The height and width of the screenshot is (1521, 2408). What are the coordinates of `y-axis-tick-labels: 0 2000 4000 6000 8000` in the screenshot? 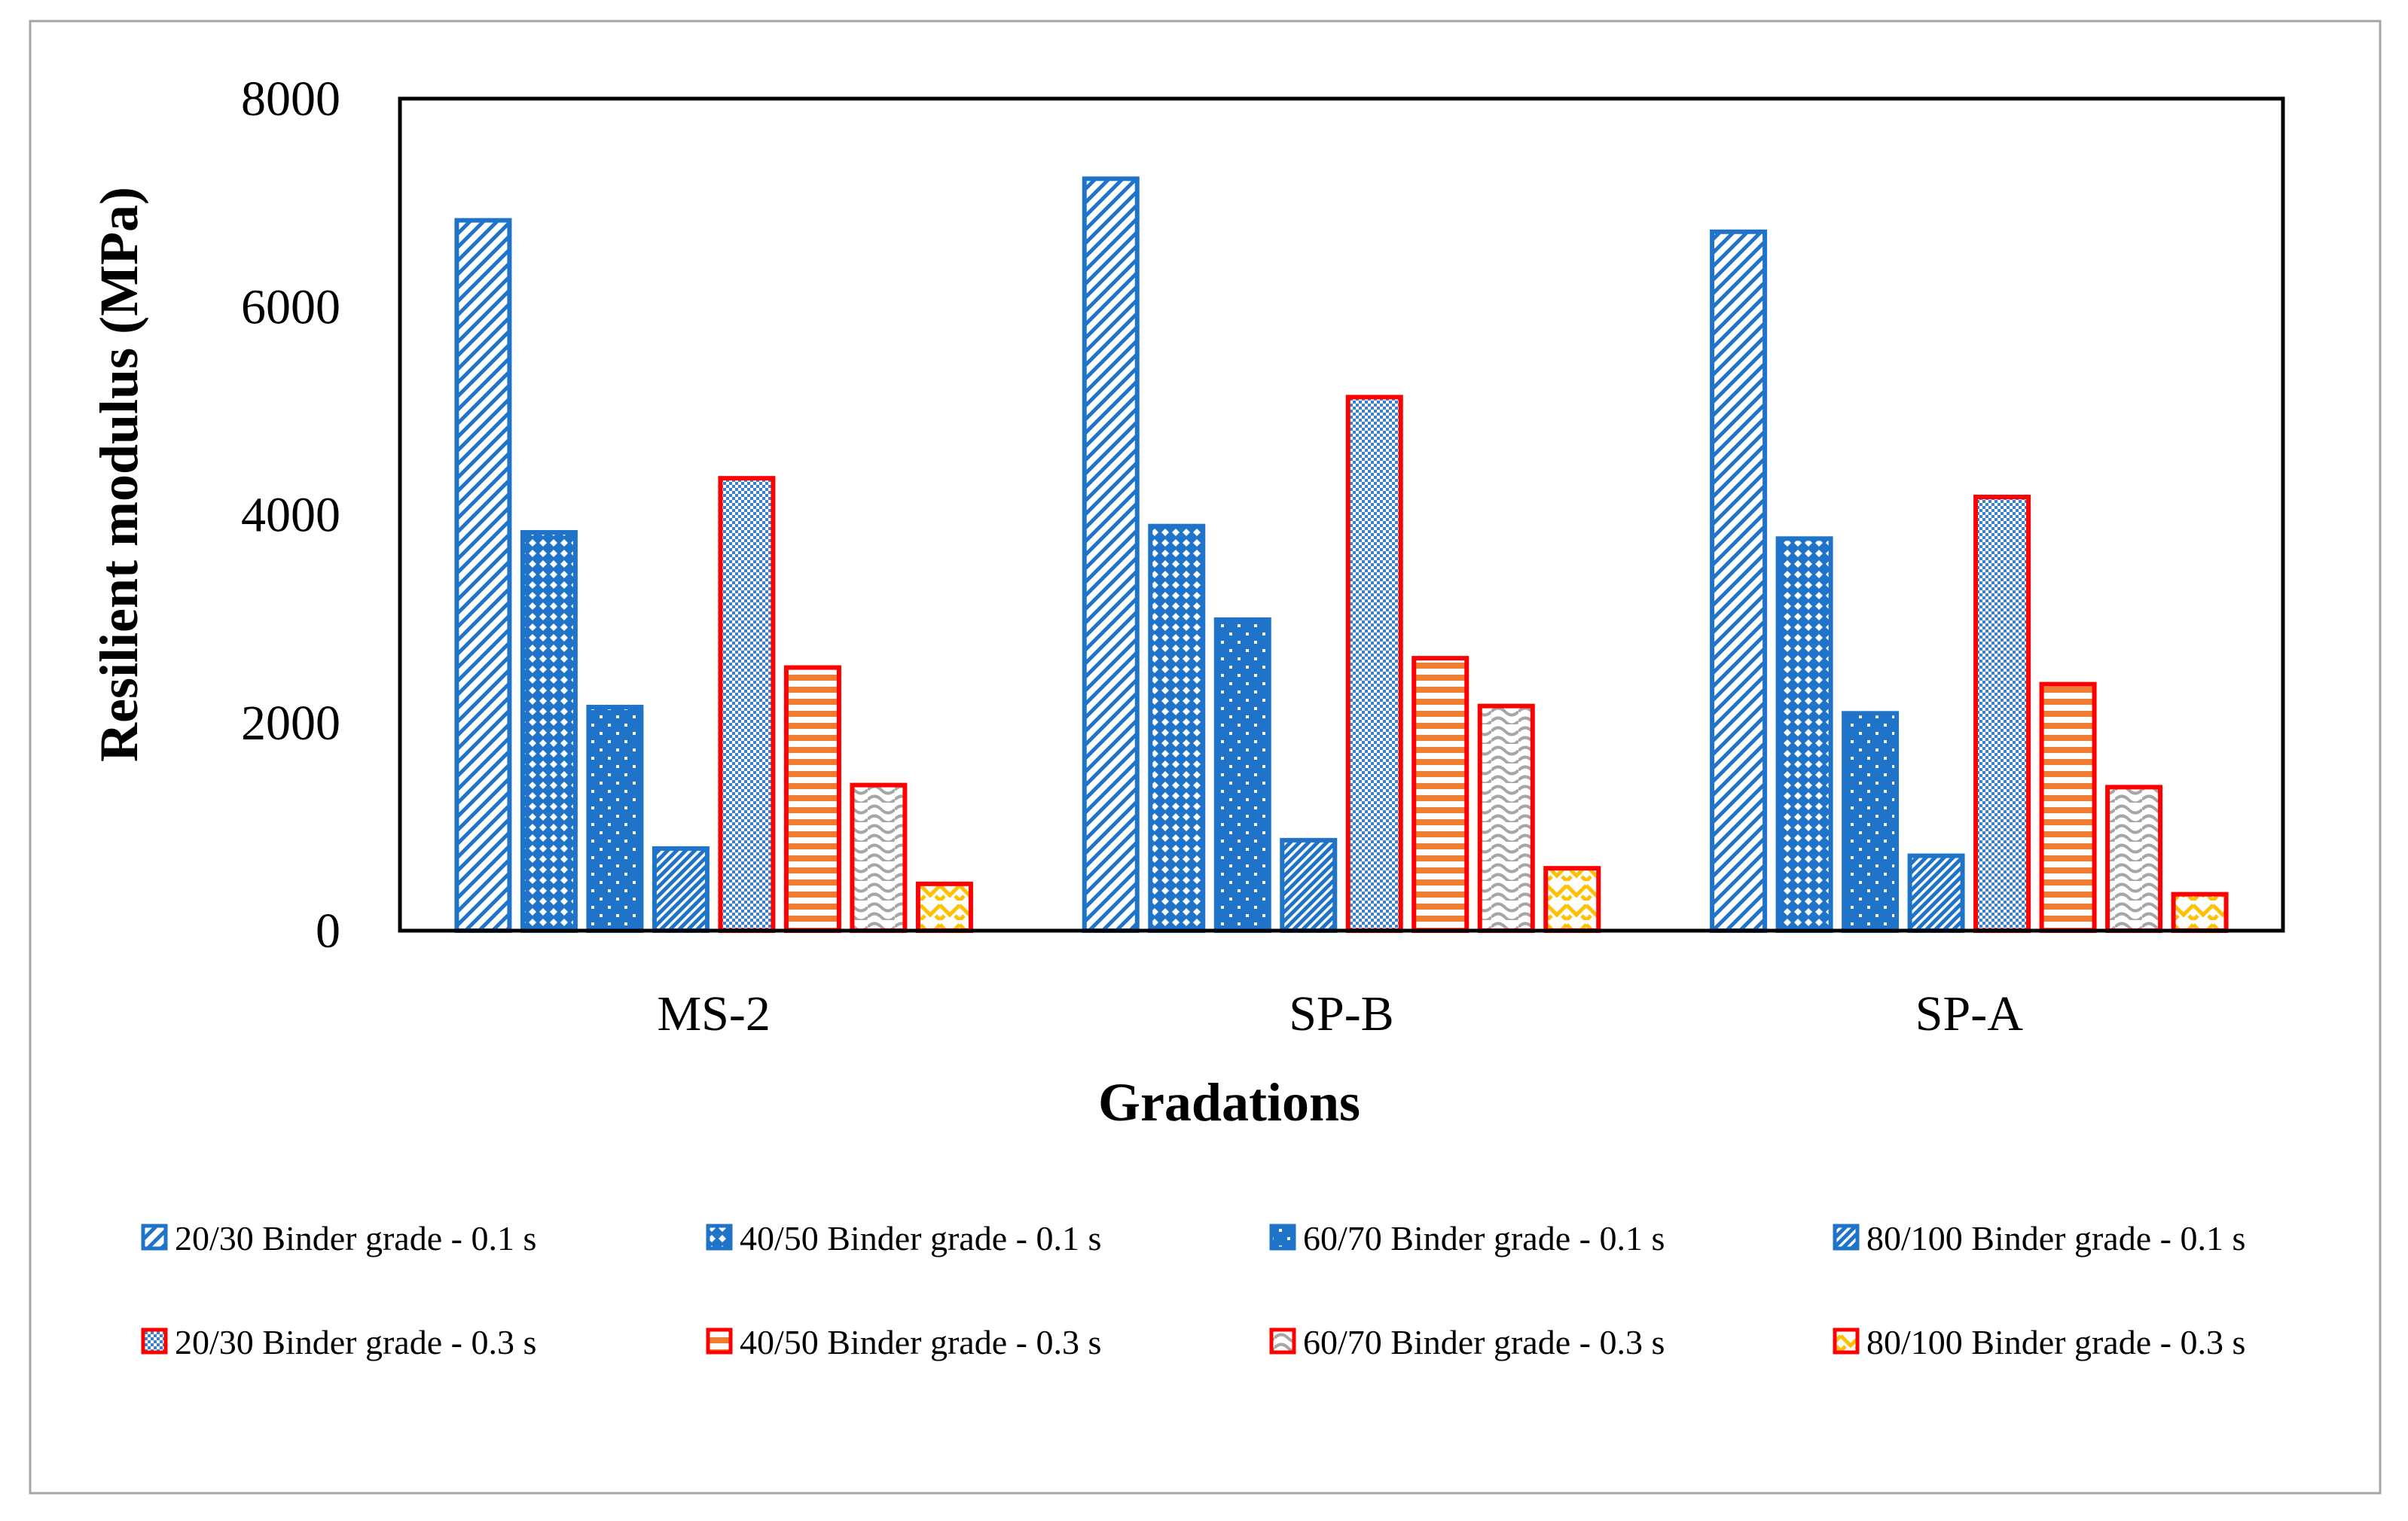 It's located at (290, 515).